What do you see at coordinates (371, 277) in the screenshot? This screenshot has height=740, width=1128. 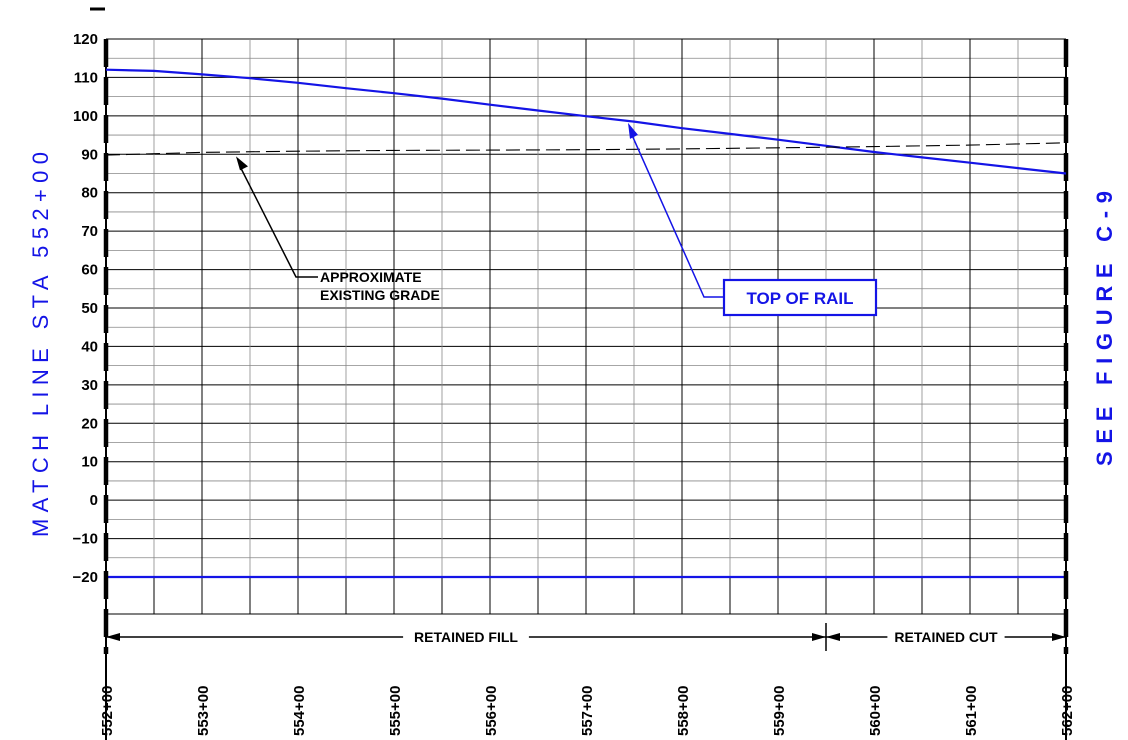 I see `grade-note-line: APPROXIMATE` at bounding box center [371, 277].